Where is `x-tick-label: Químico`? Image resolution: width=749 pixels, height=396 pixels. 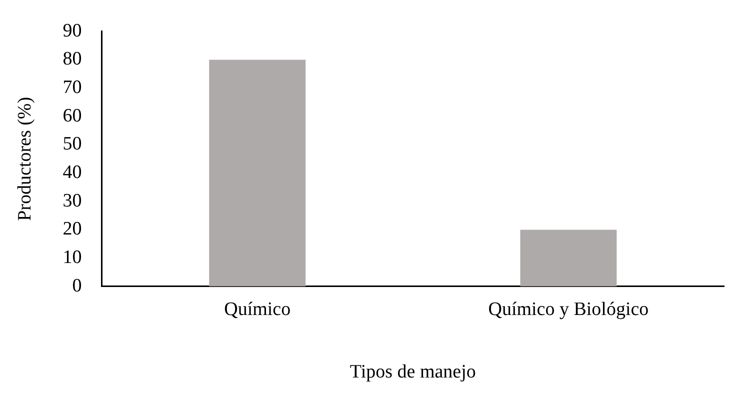 x-tick-label: Químico is located at coordinates (257, 309).